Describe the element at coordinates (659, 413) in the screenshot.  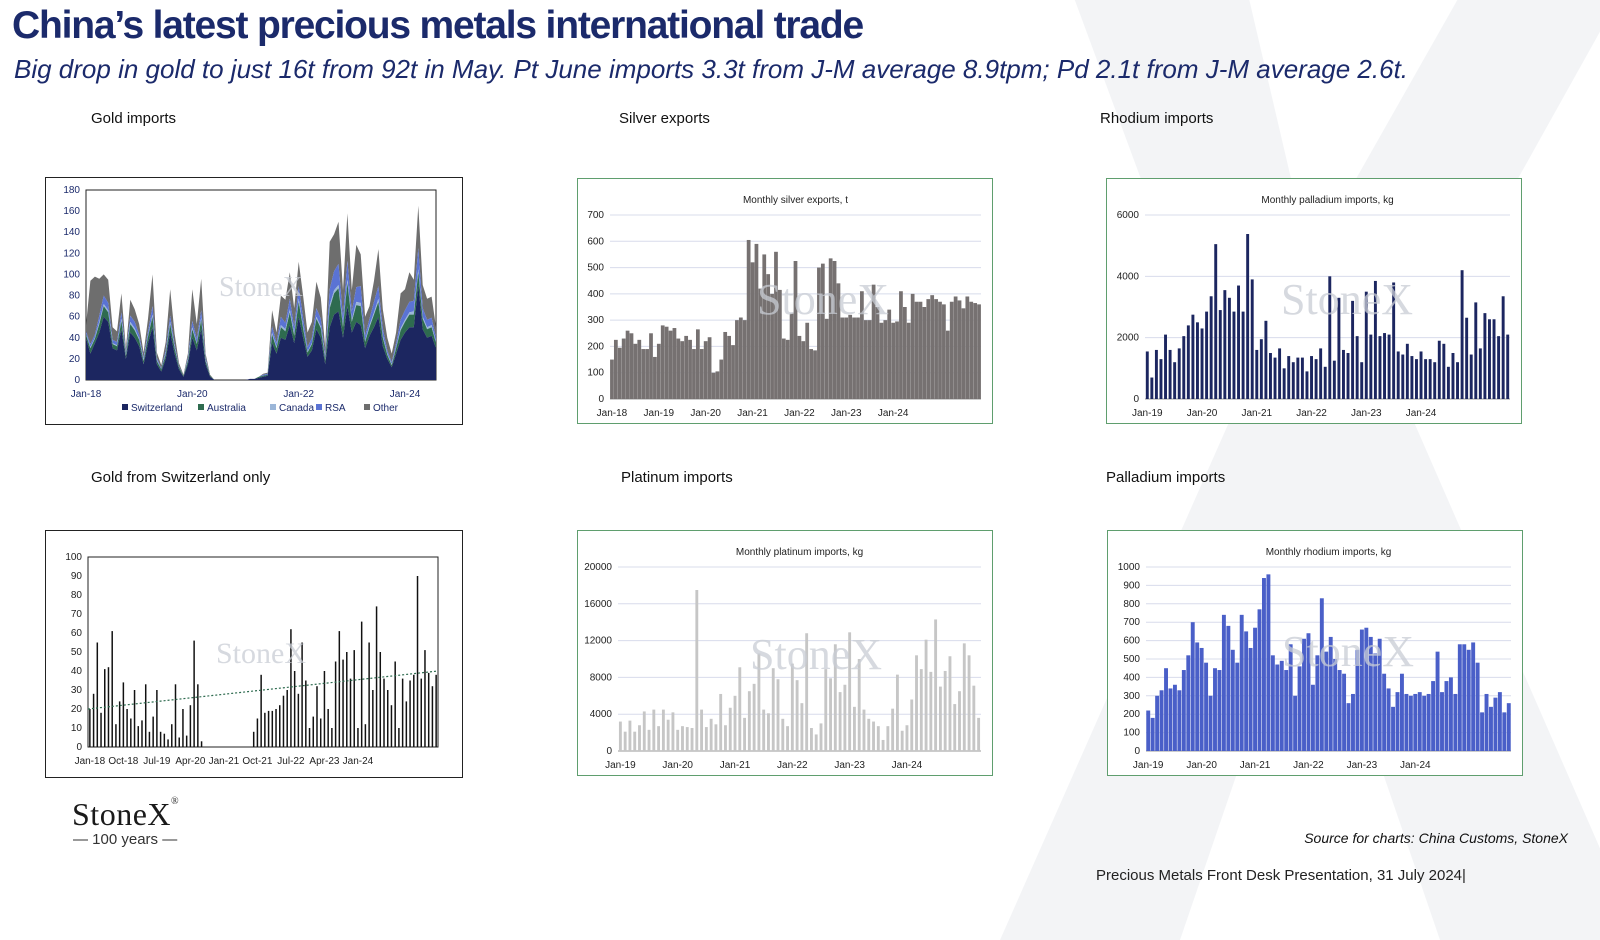
I see `x-tick-label: Jan-19` at that location.